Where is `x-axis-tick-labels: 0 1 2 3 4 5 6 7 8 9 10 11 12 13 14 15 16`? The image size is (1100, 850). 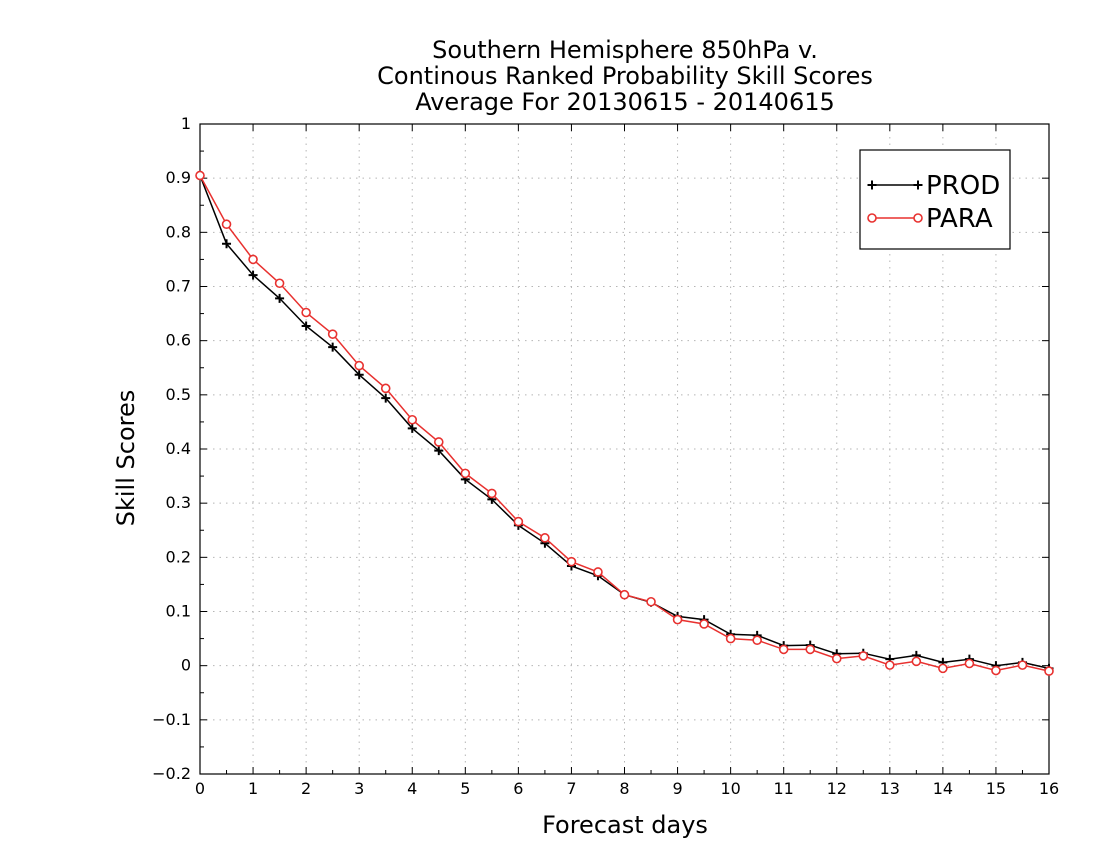 x-axis-tick-labels: 0 1 2 3 4 5 6 7 8 9 10 11 12 13 14 15 16 is located at coordinates (627, 788).